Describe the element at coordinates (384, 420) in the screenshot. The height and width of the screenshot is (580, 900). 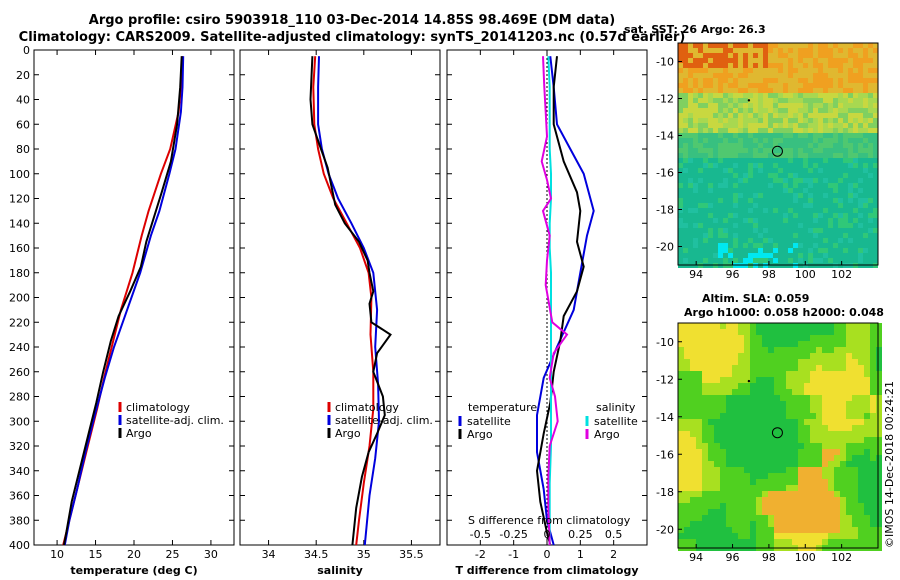
I see `salinity-legend-entry: satellite-adj. clim.` at that location.